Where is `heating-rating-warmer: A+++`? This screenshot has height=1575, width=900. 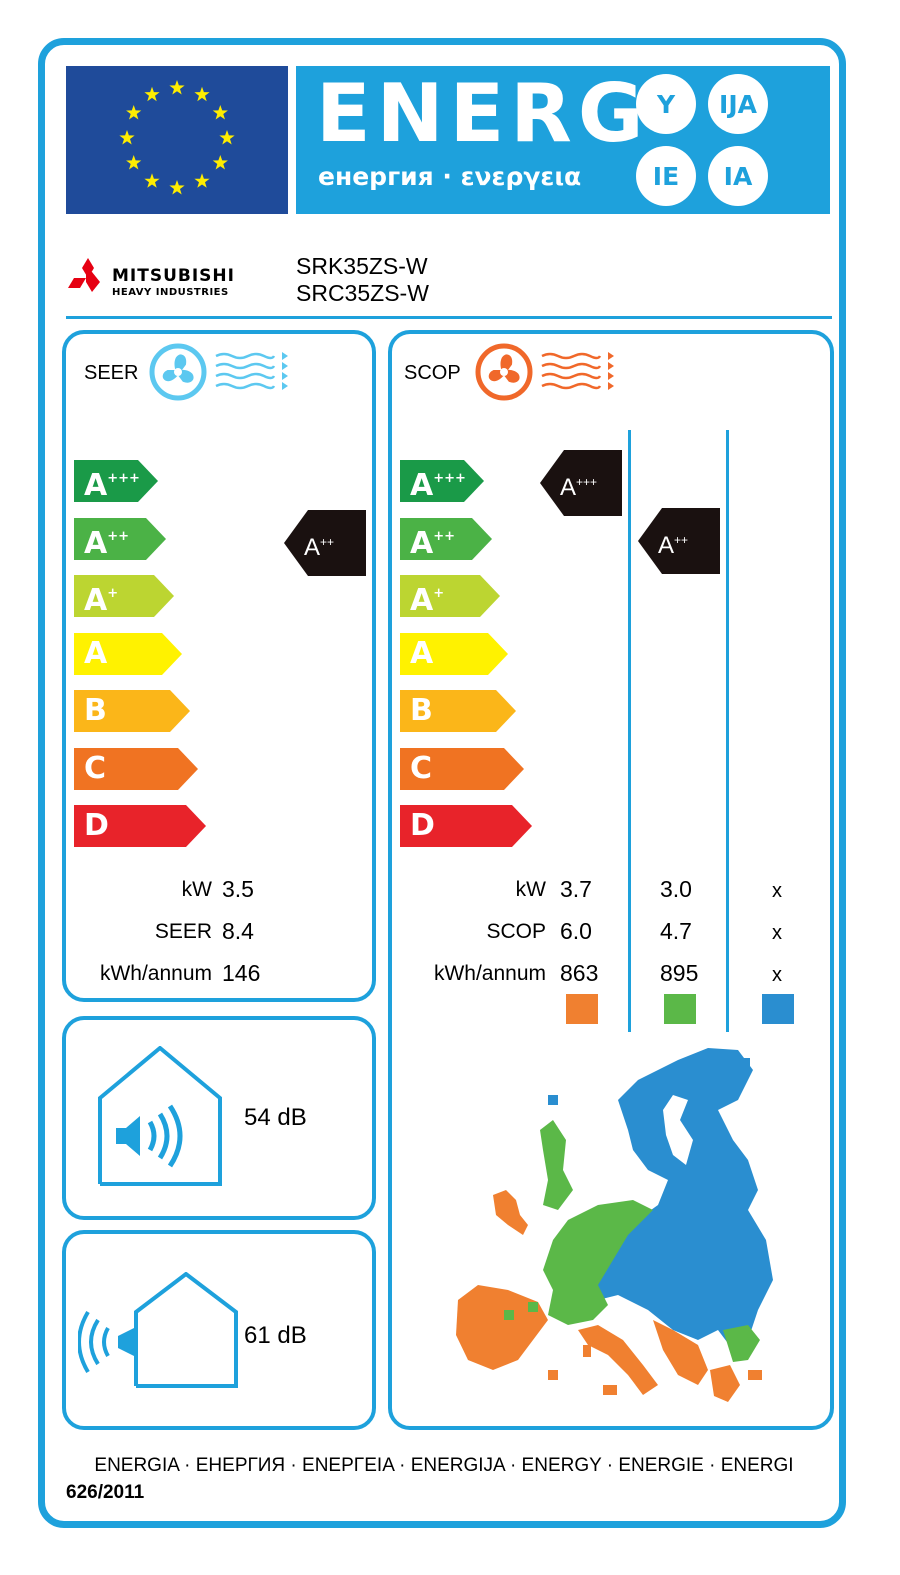
heating-rating-warmer: A+++ is located at coordinates (581, 483).